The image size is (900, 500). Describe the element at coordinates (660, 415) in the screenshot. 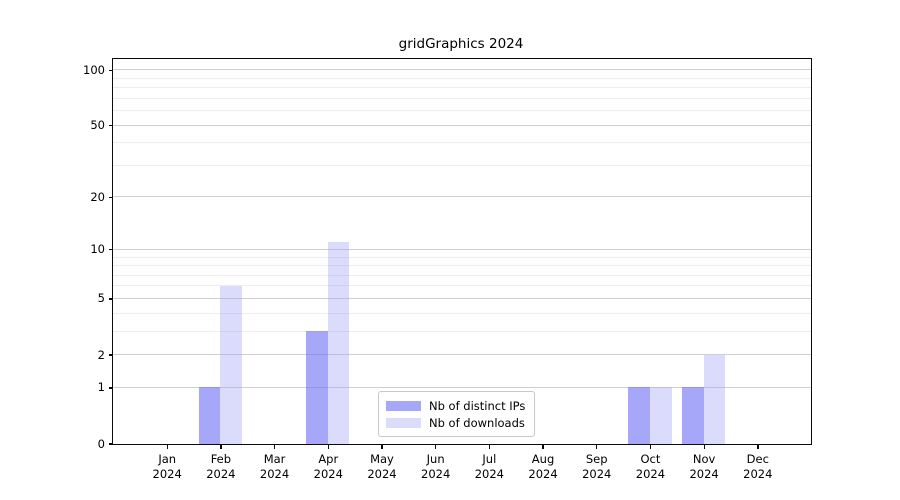

I see `bar-downloads-oct` at that location.